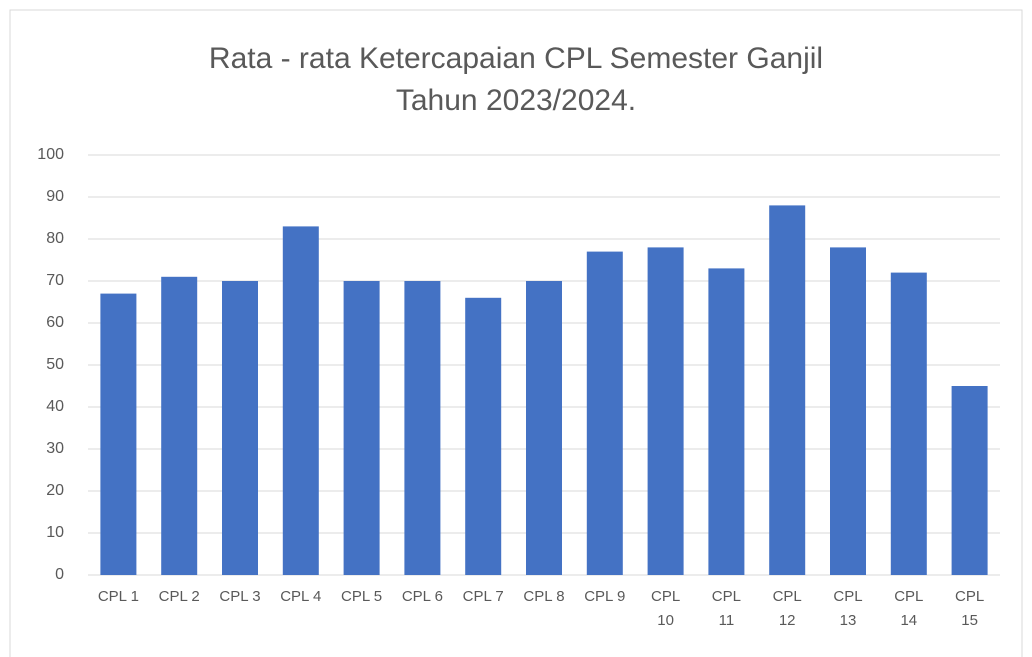 This screenshot has width=1032, height=657. Describe the element at coordinates (55, 532) in the screenshot. I see `y-tick-label: 10` at that location.